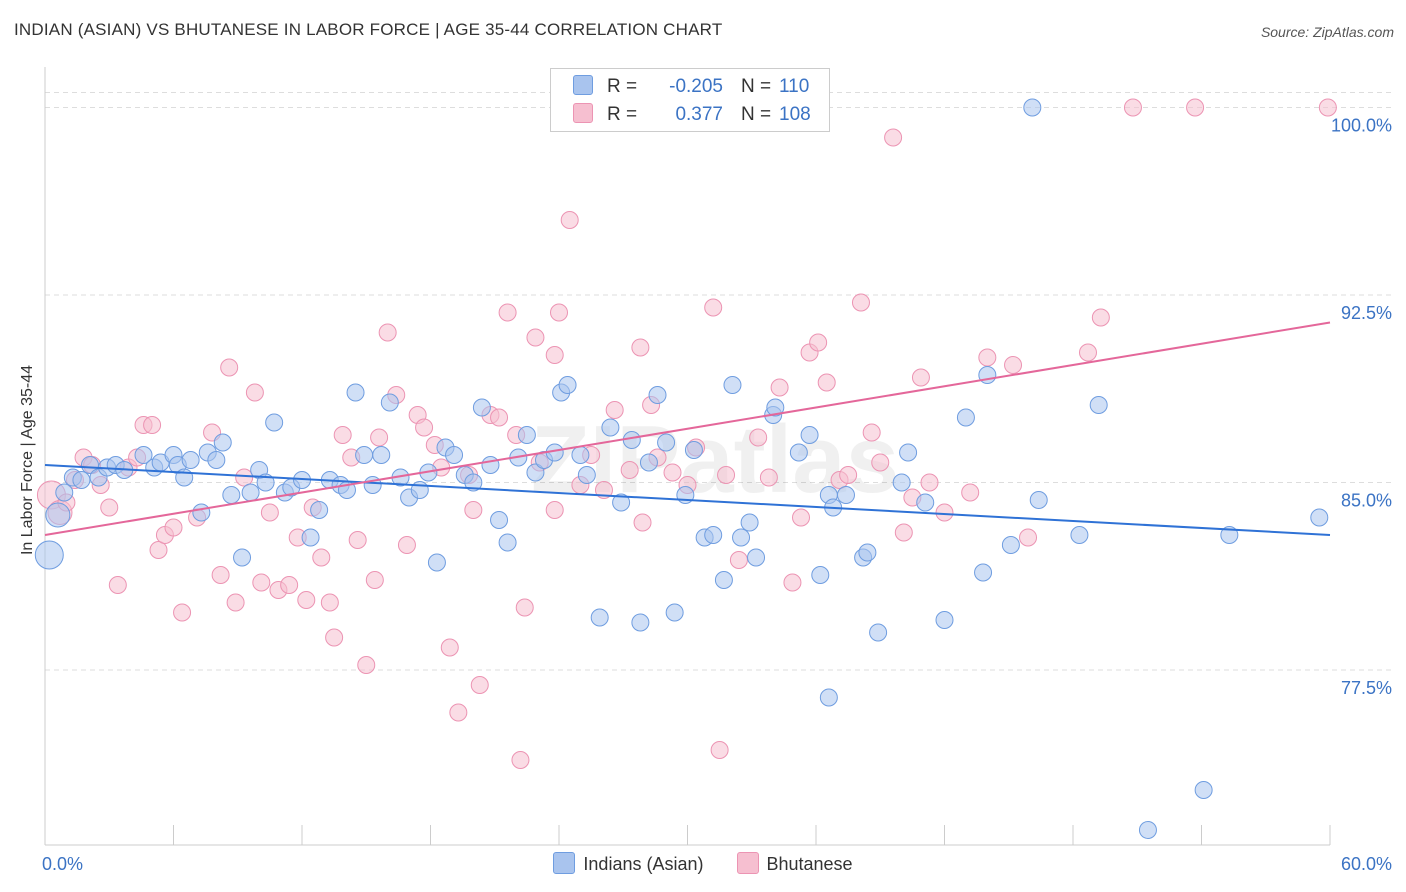 The image size is (1406, 892). What do you see at coordinates (756, 114) in the screenshot?
I see `legend-n-label: N =` at bounding box center [756, 114].